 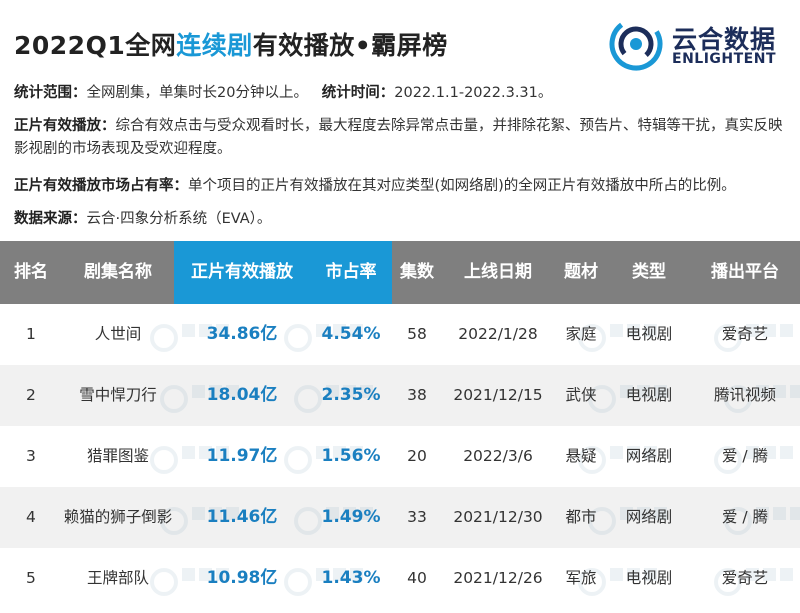 I want to click on title-highlight: 连续剧, so click(x=214, y=45).